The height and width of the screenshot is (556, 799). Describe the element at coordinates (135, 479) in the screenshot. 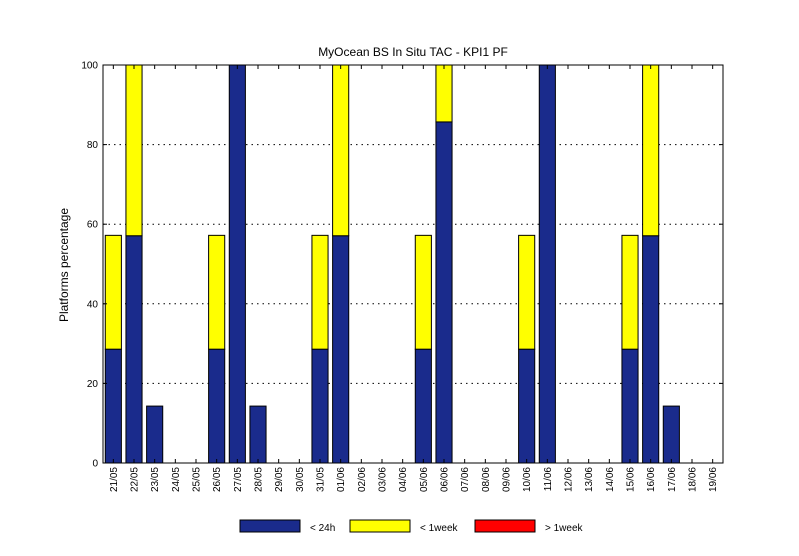

I see `x-tick-label: 22/05` at that location.